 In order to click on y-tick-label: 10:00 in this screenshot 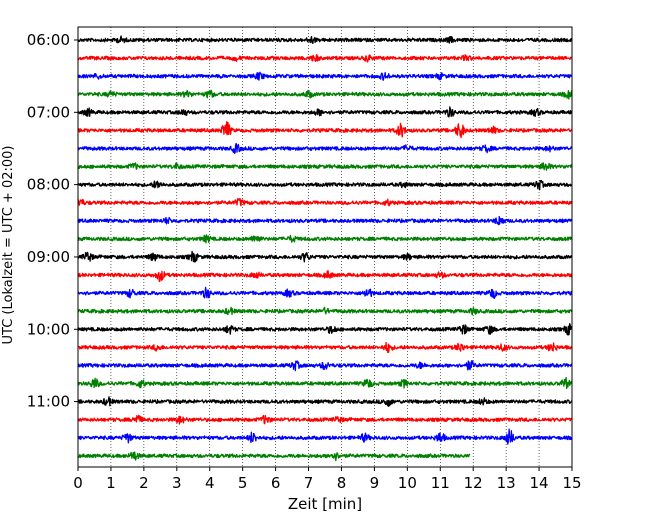, I will do `click(48, 329)`.